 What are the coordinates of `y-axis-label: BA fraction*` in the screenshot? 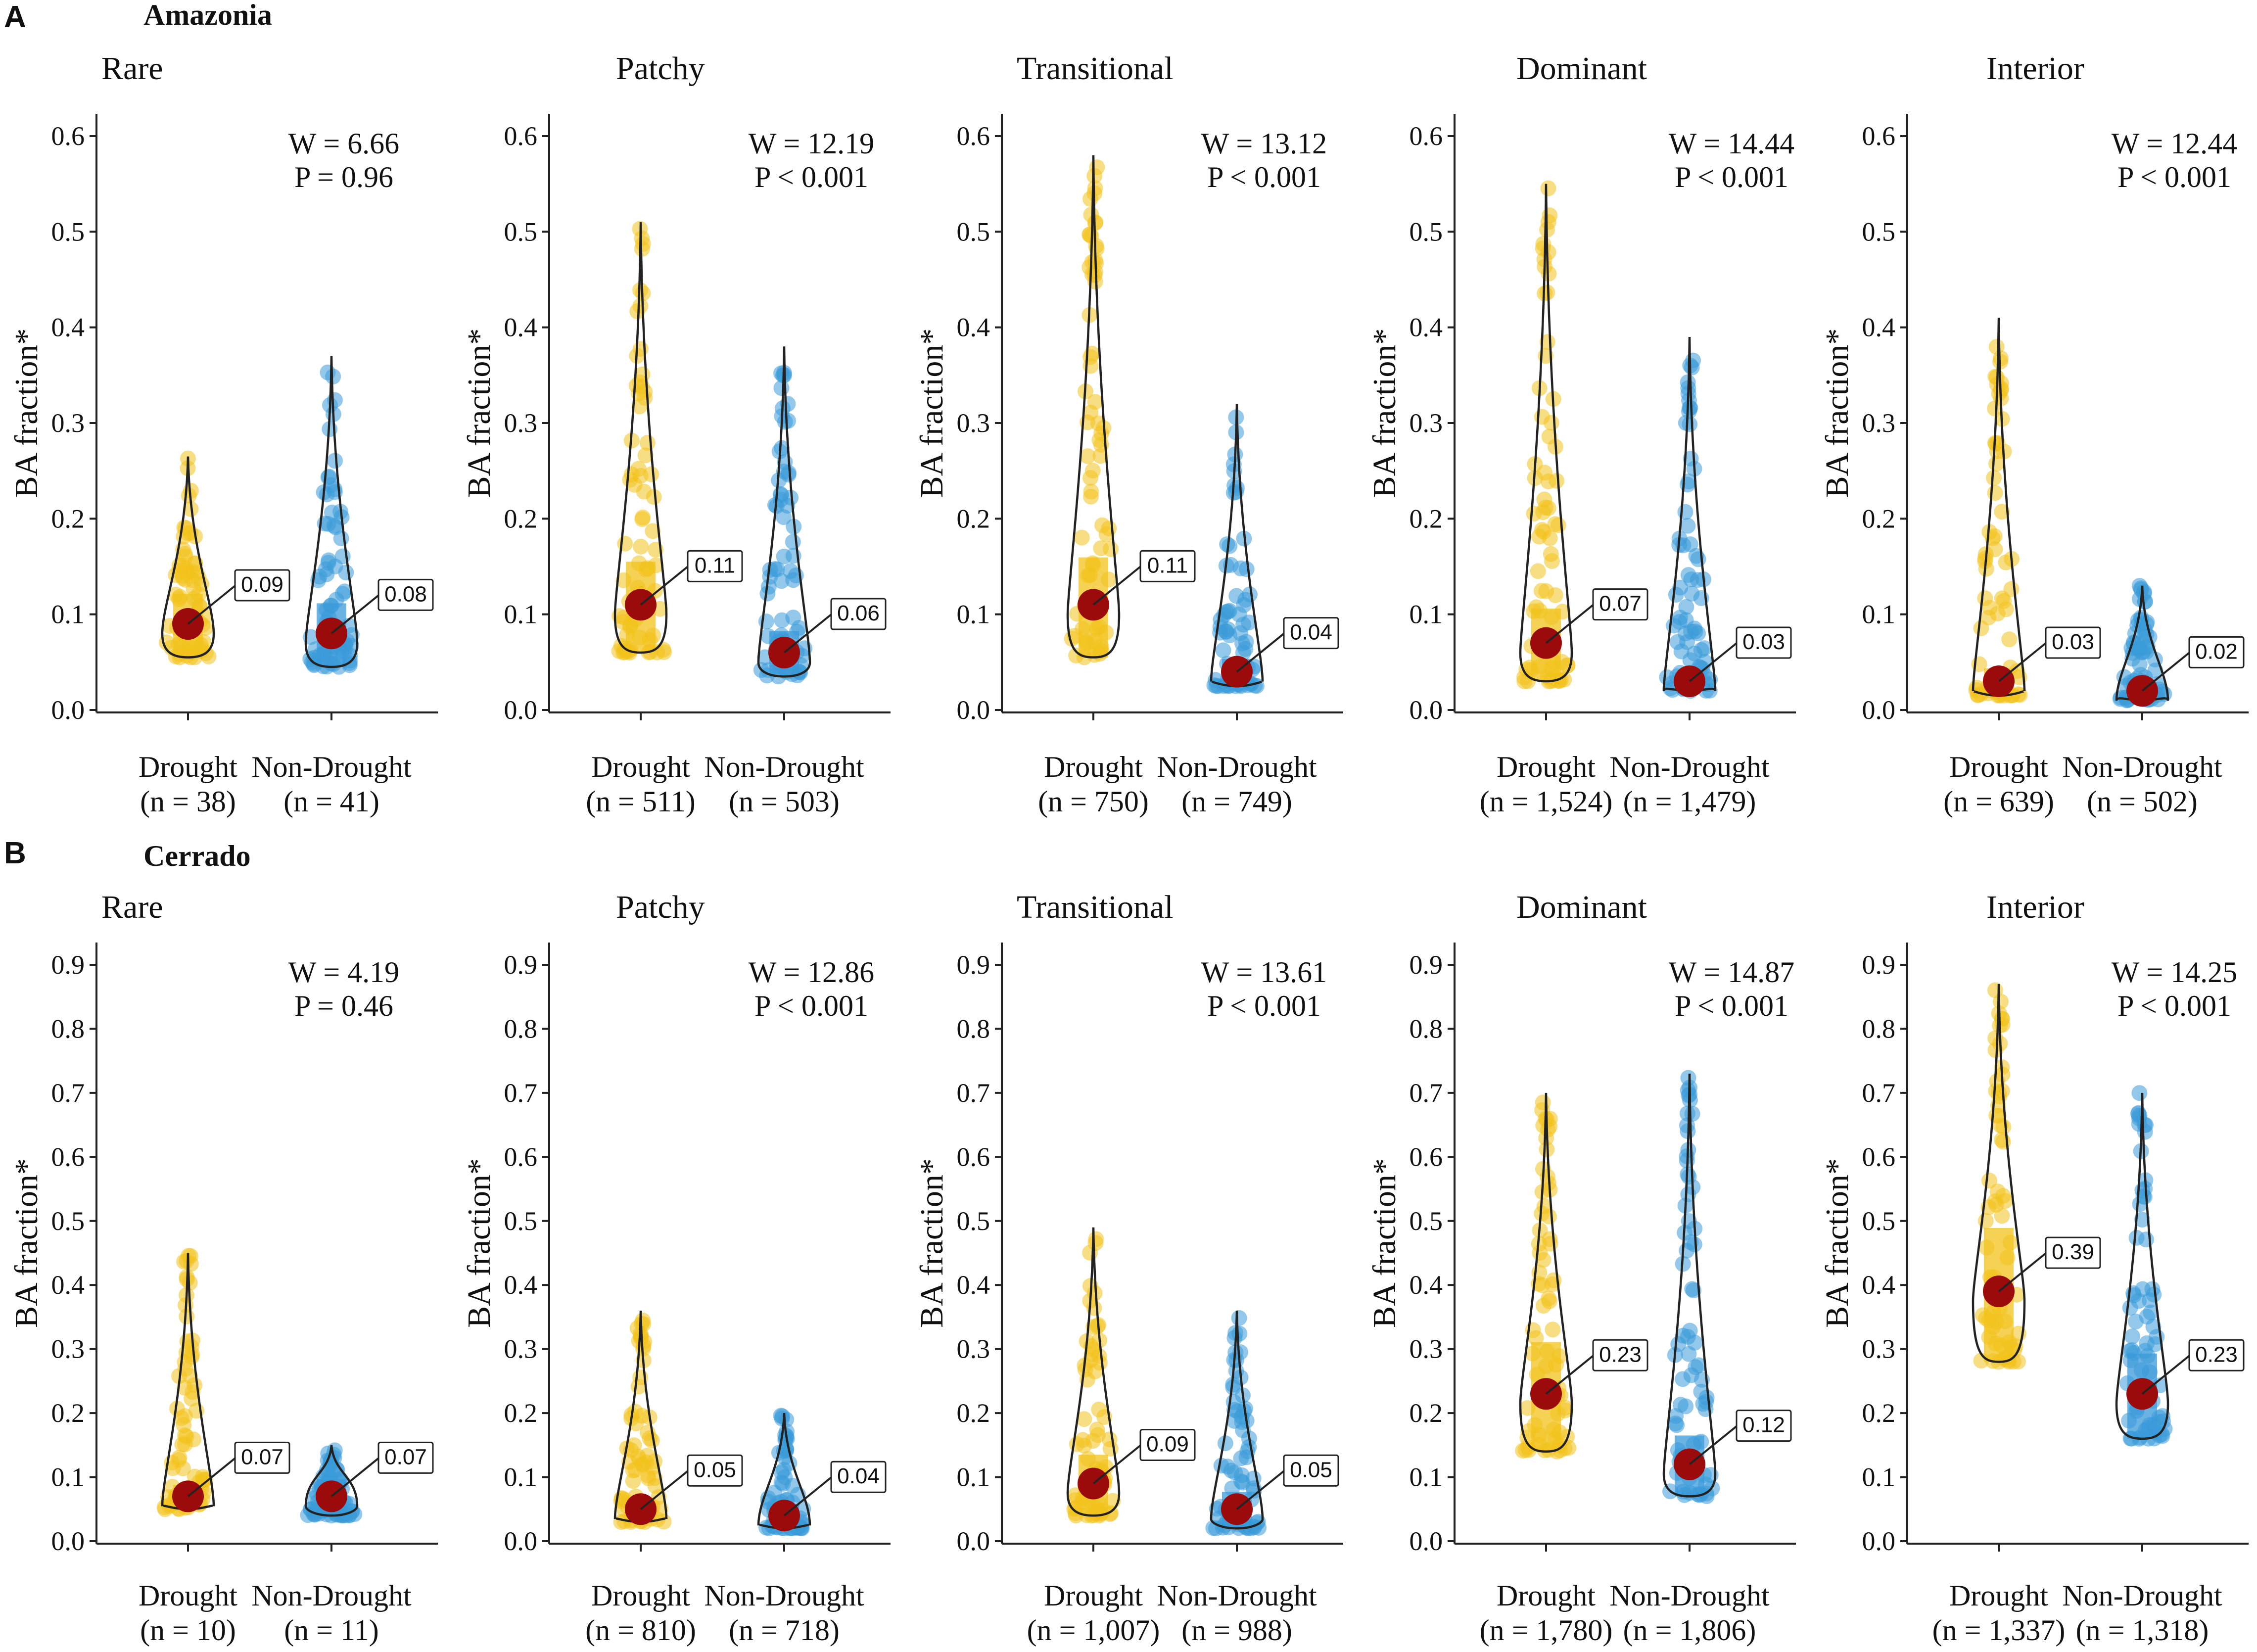 It's located at (1384, 414).